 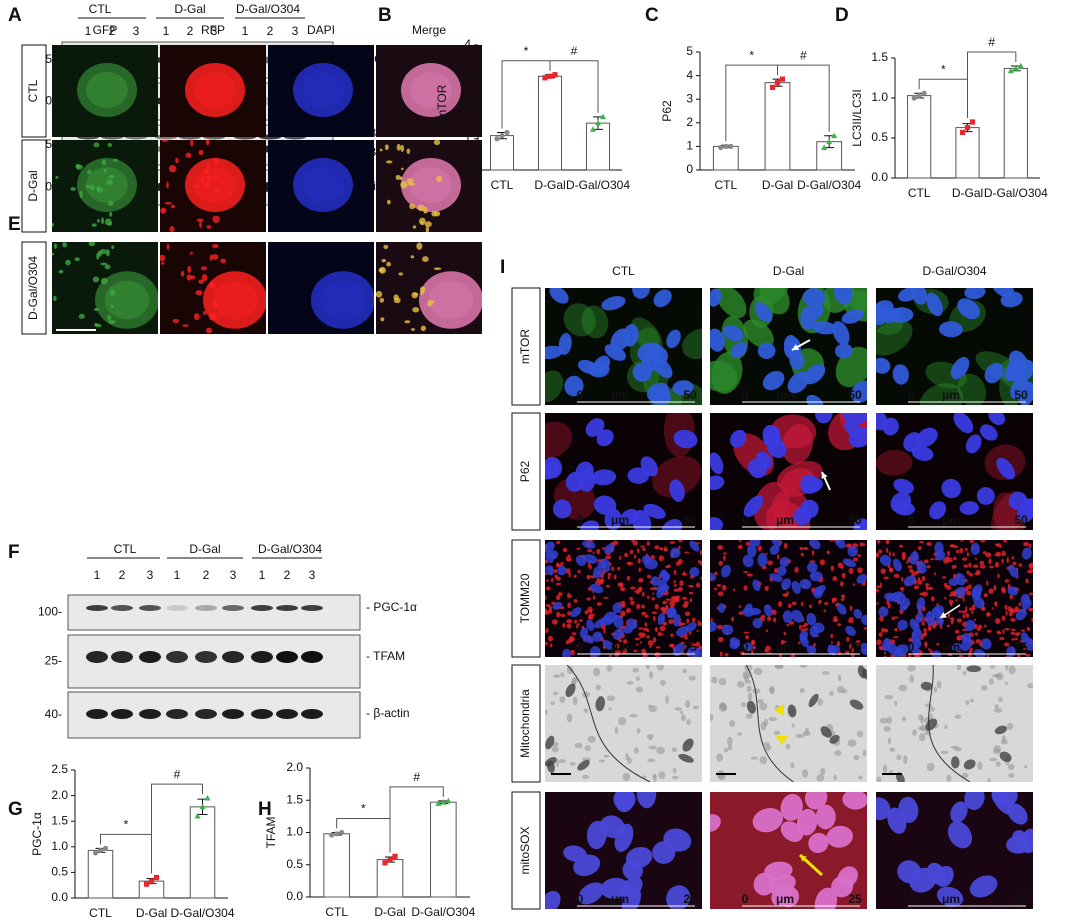 I want to click on blot-band, so click(x=287, y=608).